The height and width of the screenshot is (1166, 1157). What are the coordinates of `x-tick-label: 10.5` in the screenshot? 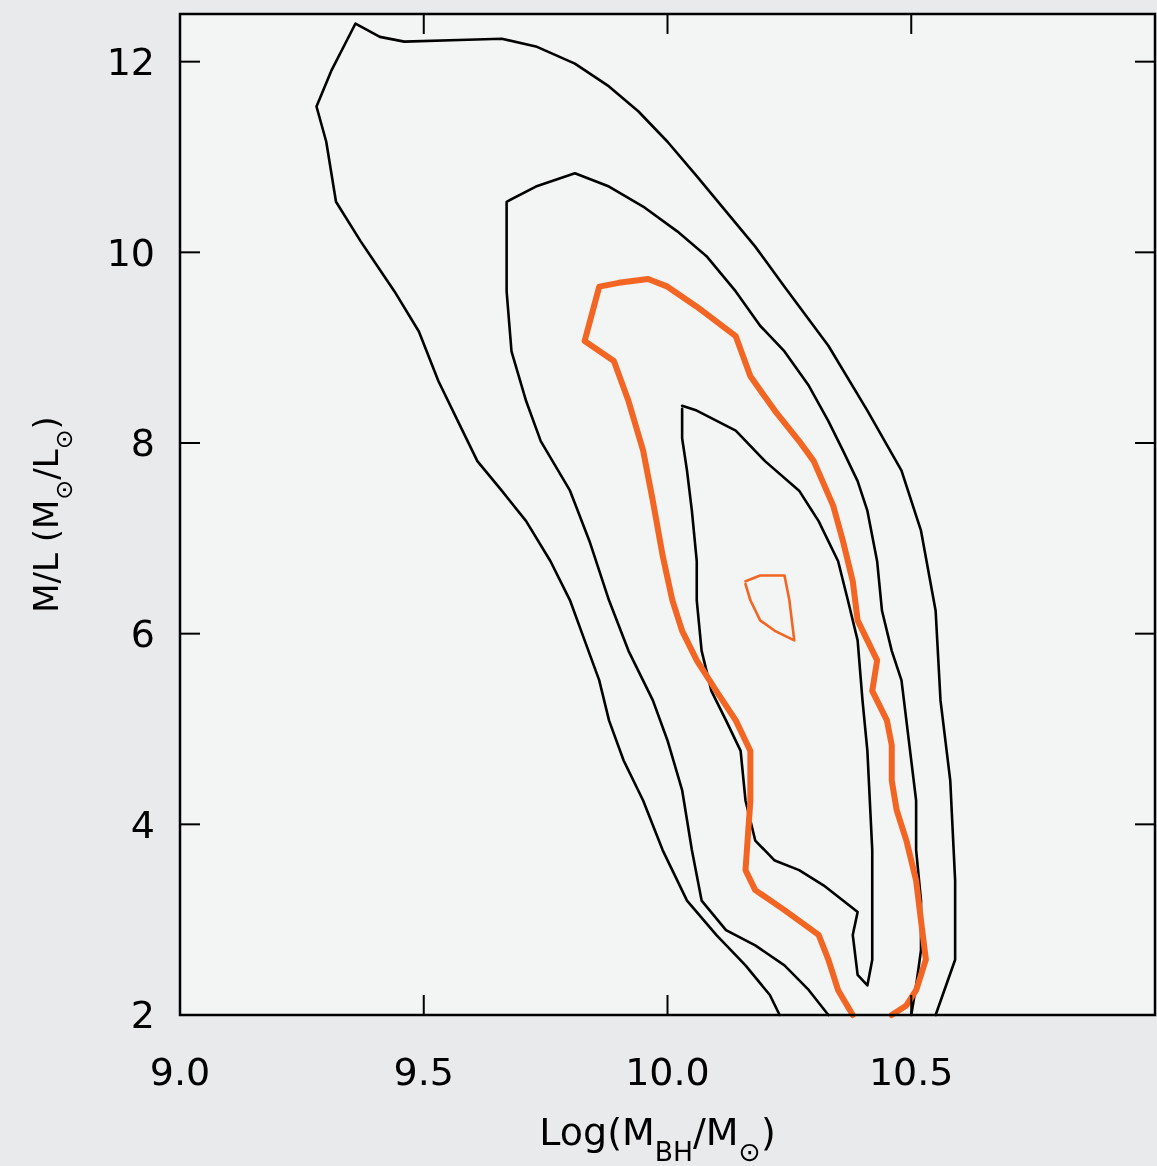 It's located at (911, 1072).